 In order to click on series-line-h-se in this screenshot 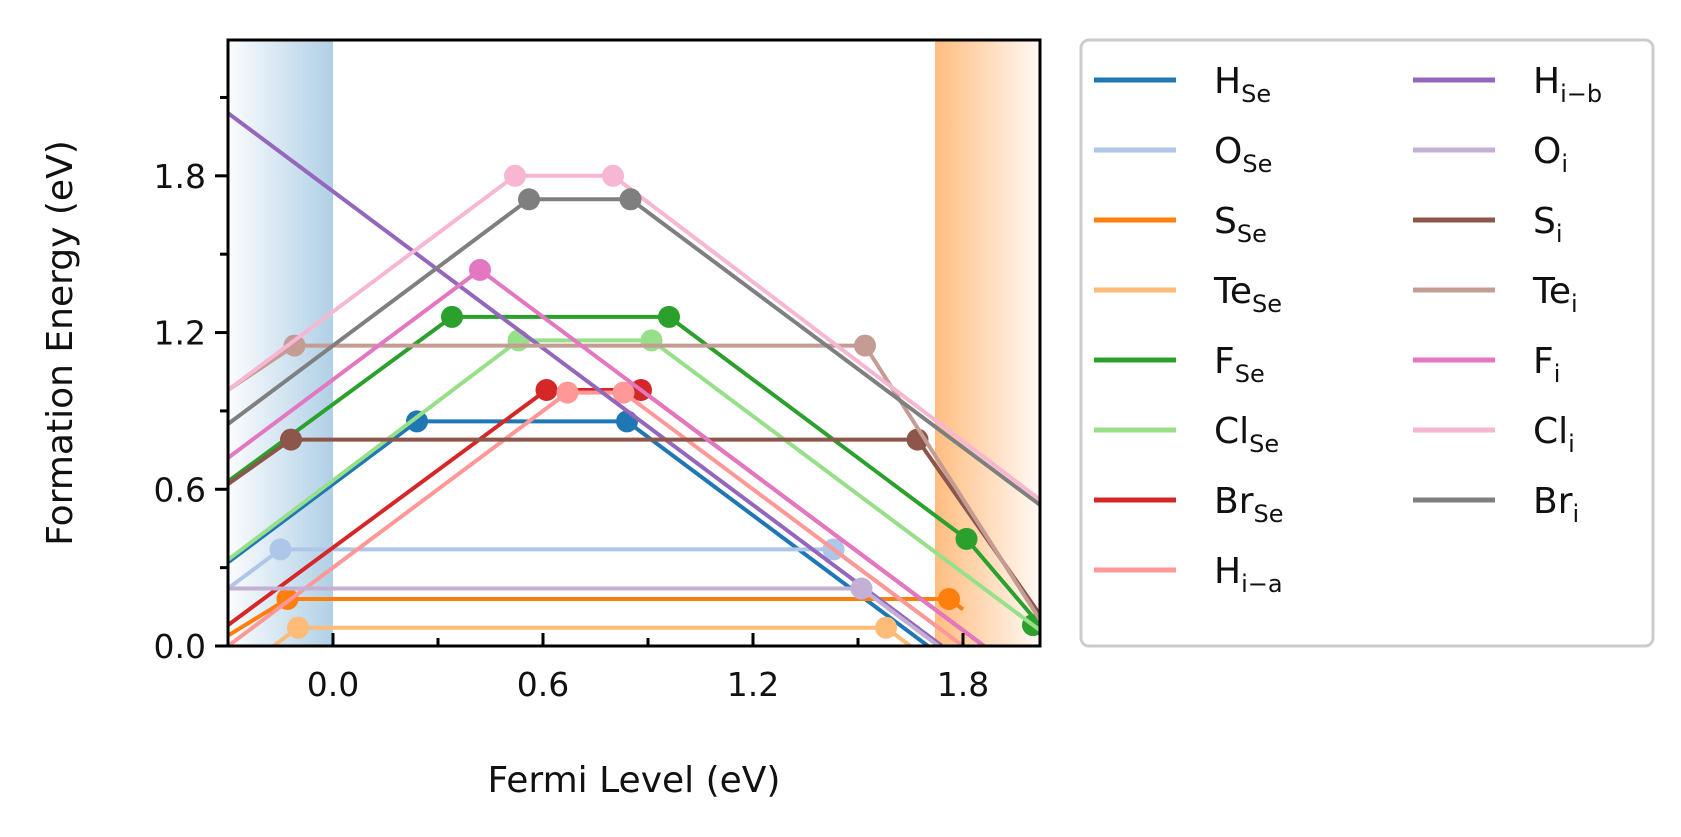, I will do `click(579, 532)`.